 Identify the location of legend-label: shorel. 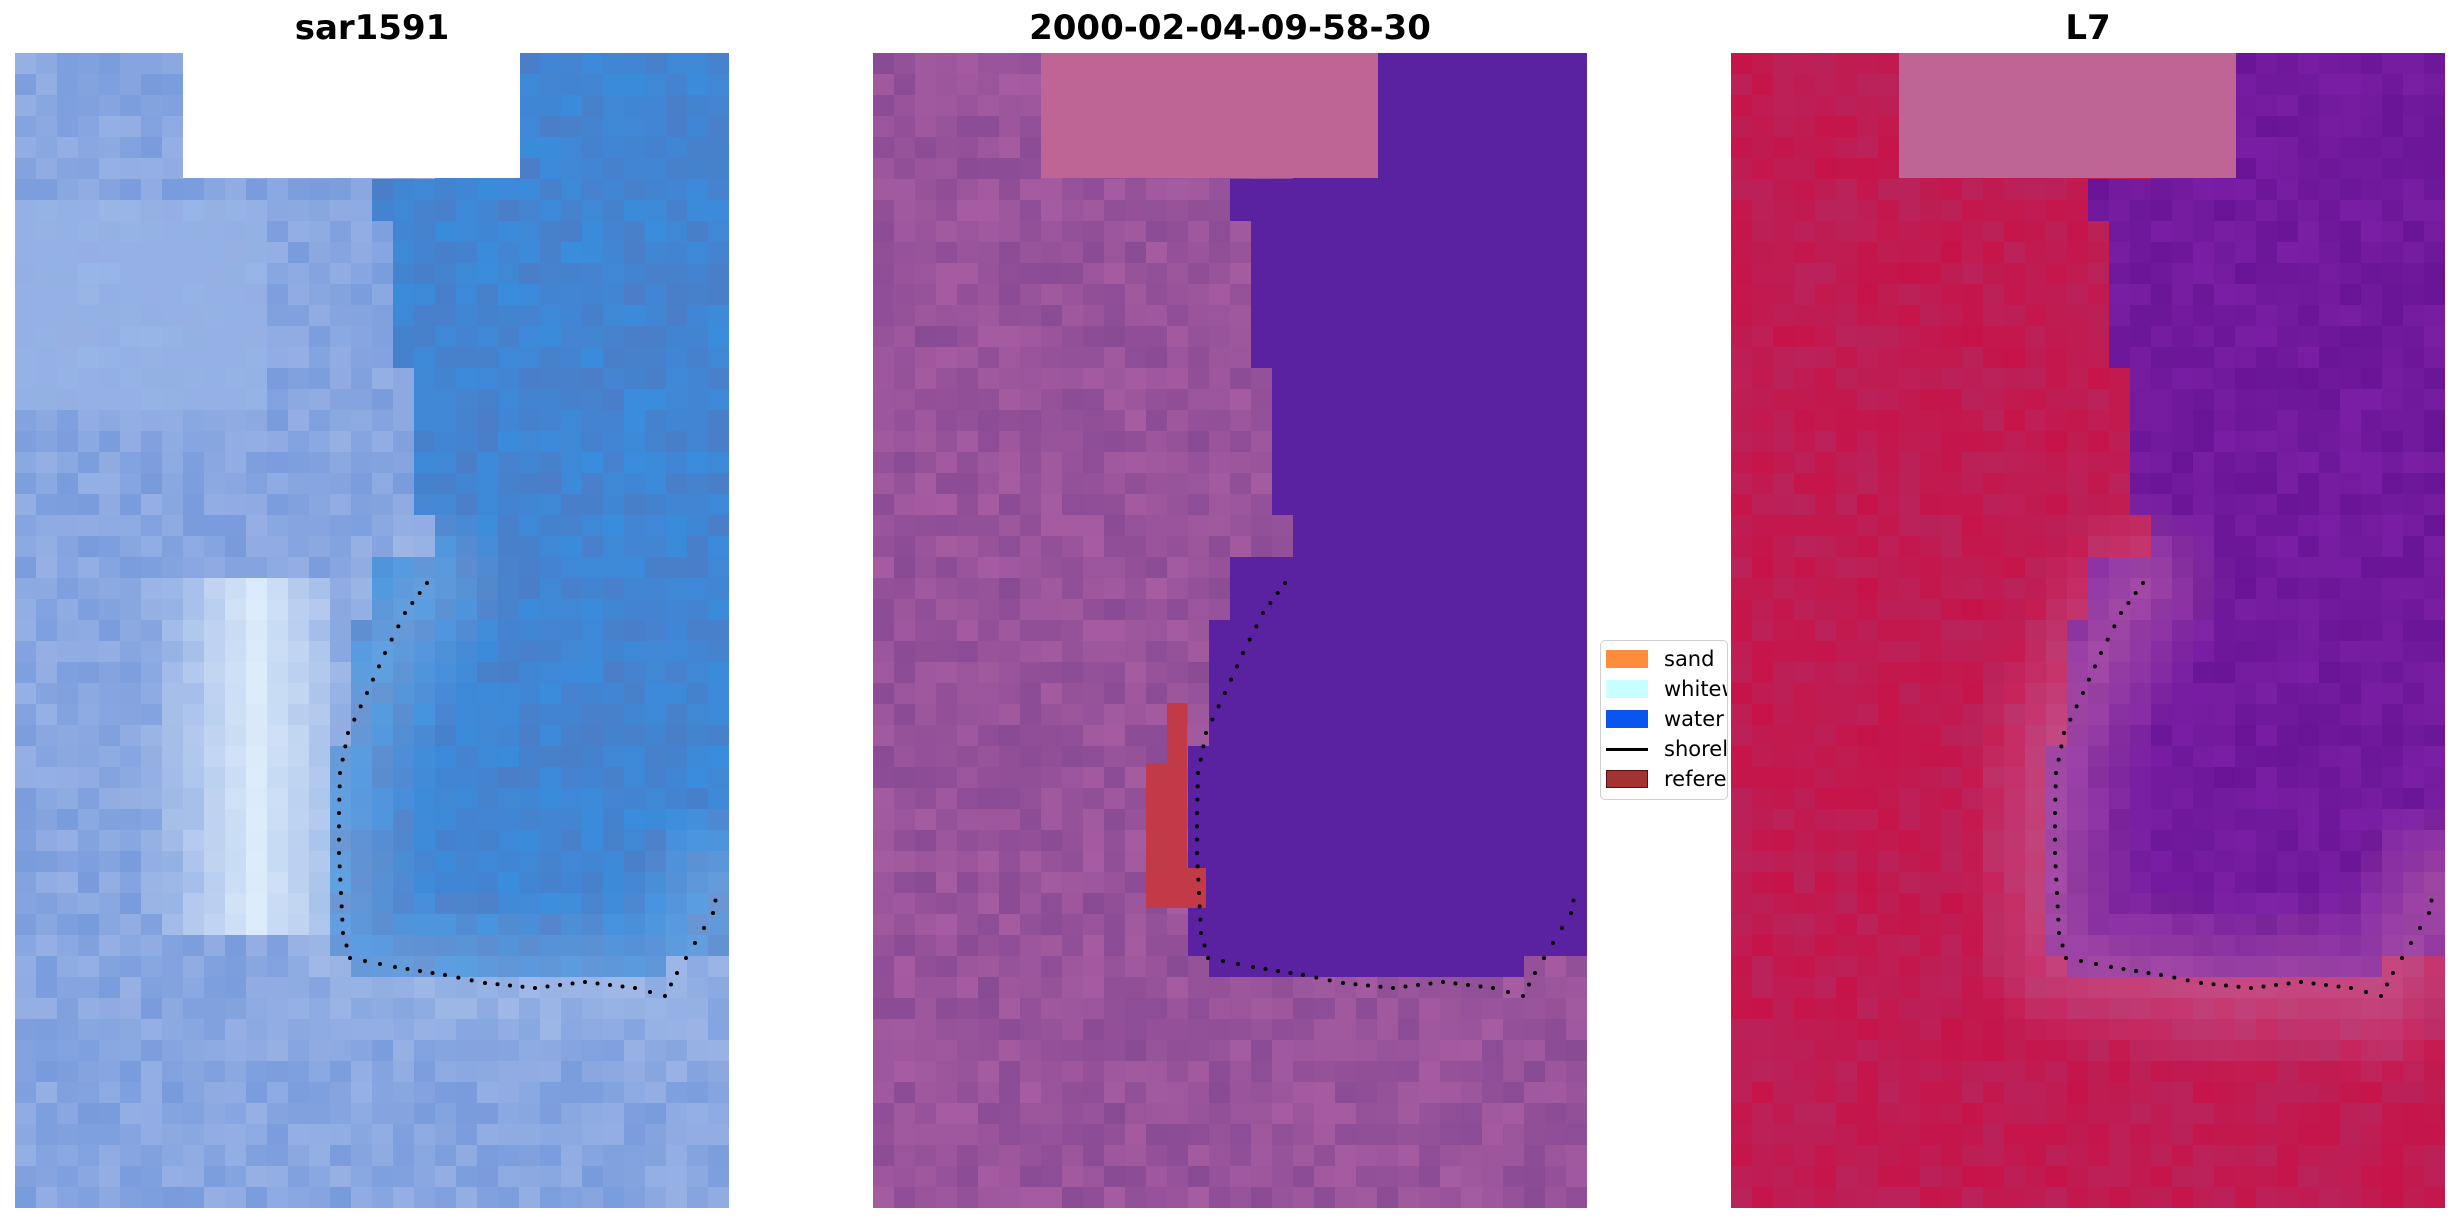
(1696, 749).